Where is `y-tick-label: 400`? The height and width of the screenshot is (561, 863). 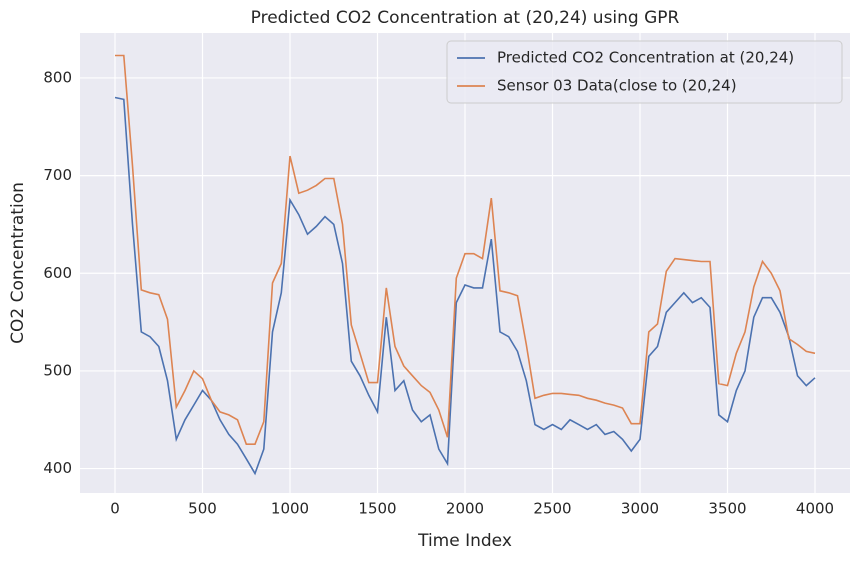
y-tick-label: 400 is located at coordinates (57, 468).